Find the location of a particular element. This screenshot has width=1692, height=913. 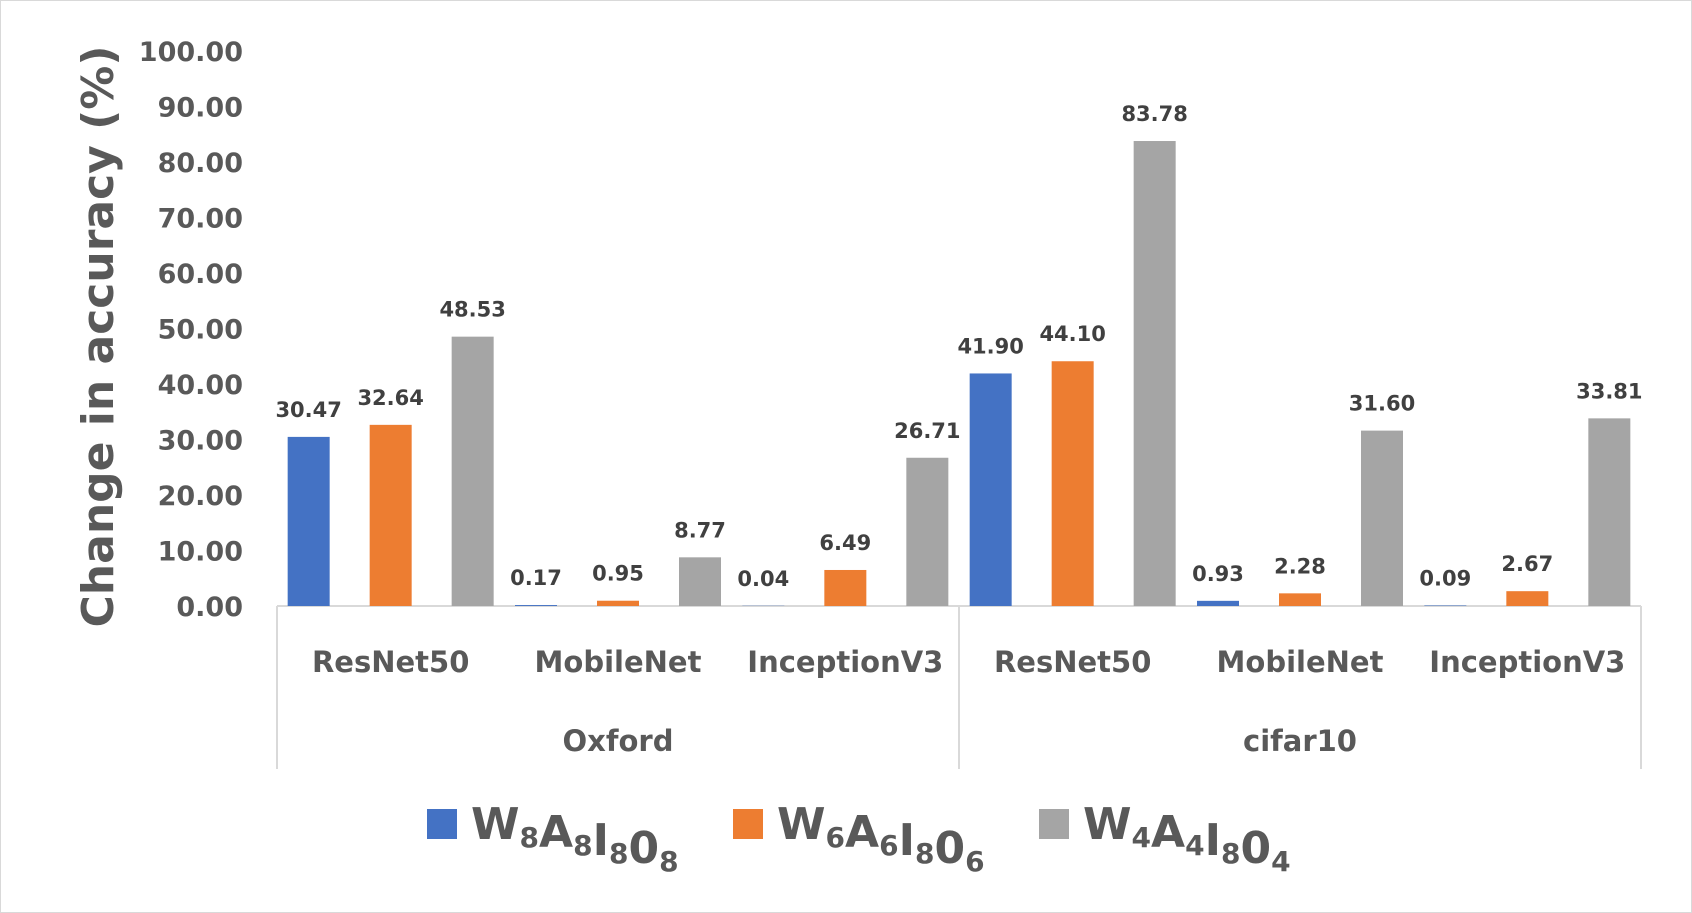

y-tick-label: 80.00 is located at coordinates (200, 163).